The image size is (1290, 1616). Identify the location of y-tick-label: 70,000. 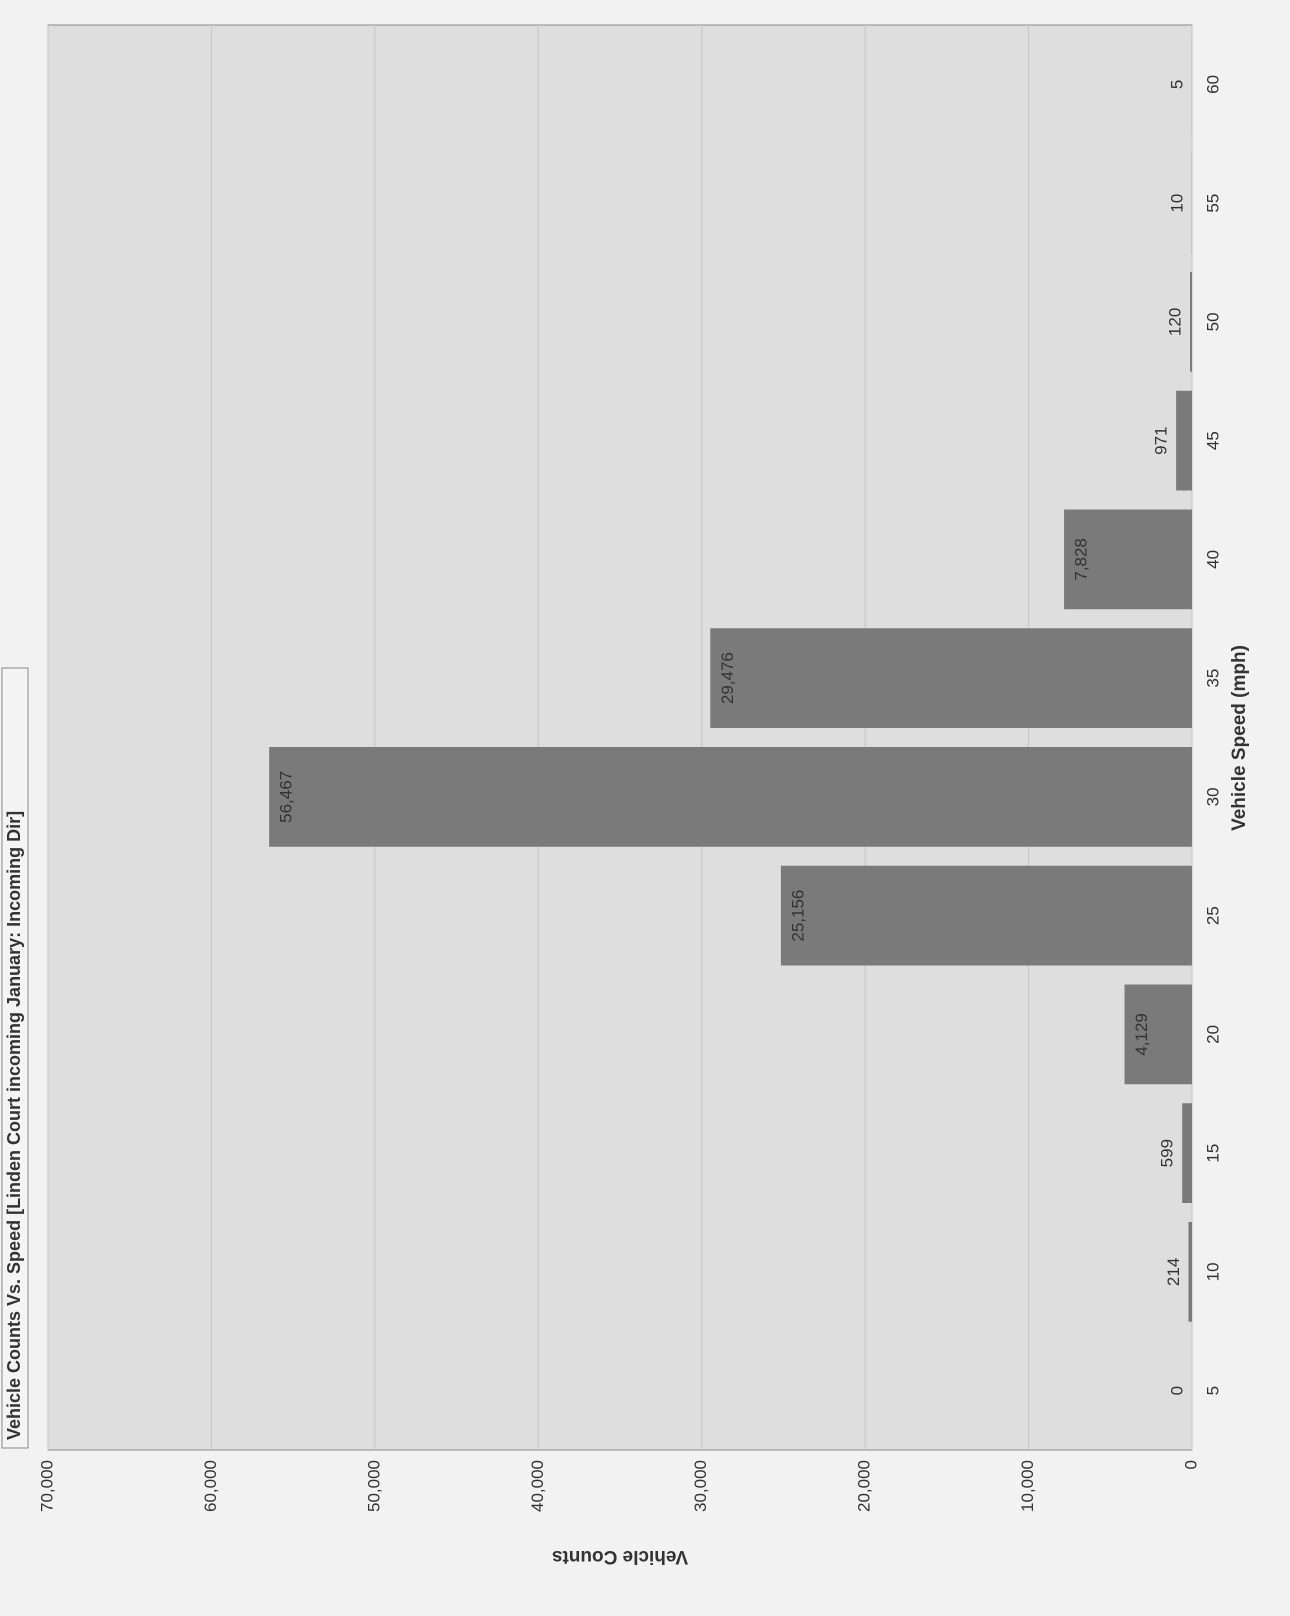
(46, 1486).